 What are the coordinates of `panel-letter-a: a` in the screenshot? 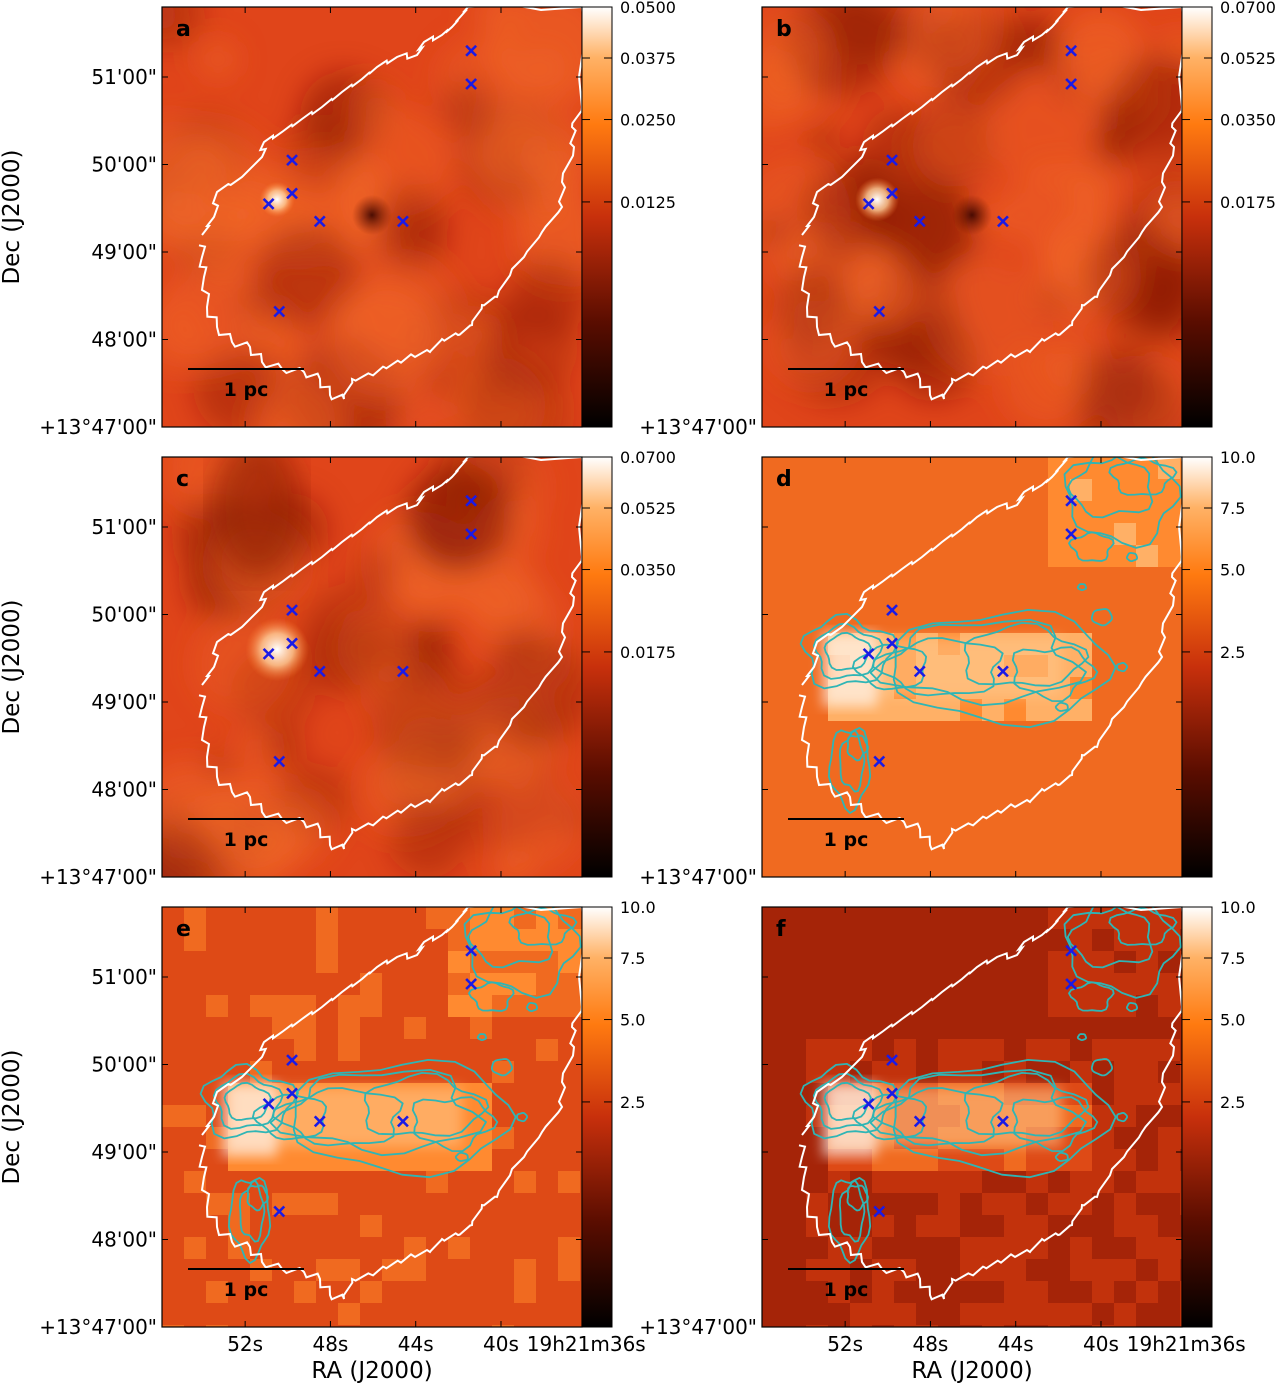 It's located at (183, 29).